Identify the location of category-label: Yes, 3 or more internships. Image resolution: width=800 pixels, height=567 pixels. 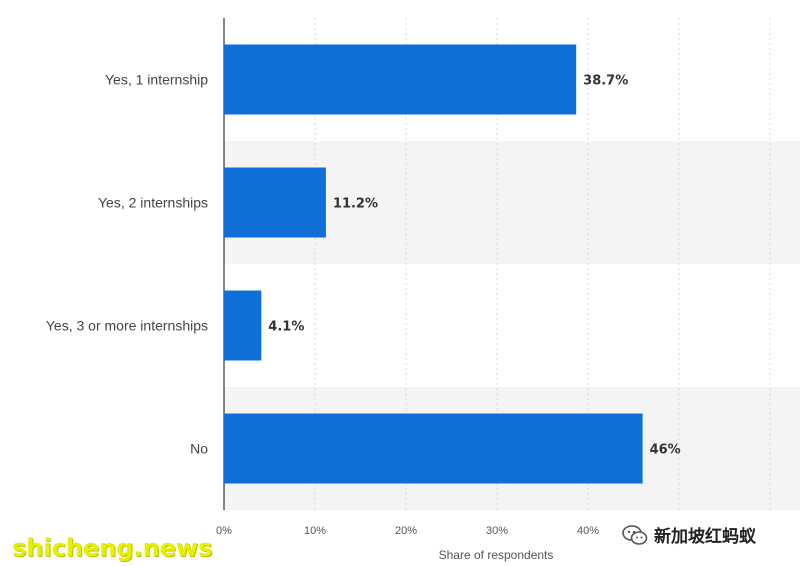
(127, 326).